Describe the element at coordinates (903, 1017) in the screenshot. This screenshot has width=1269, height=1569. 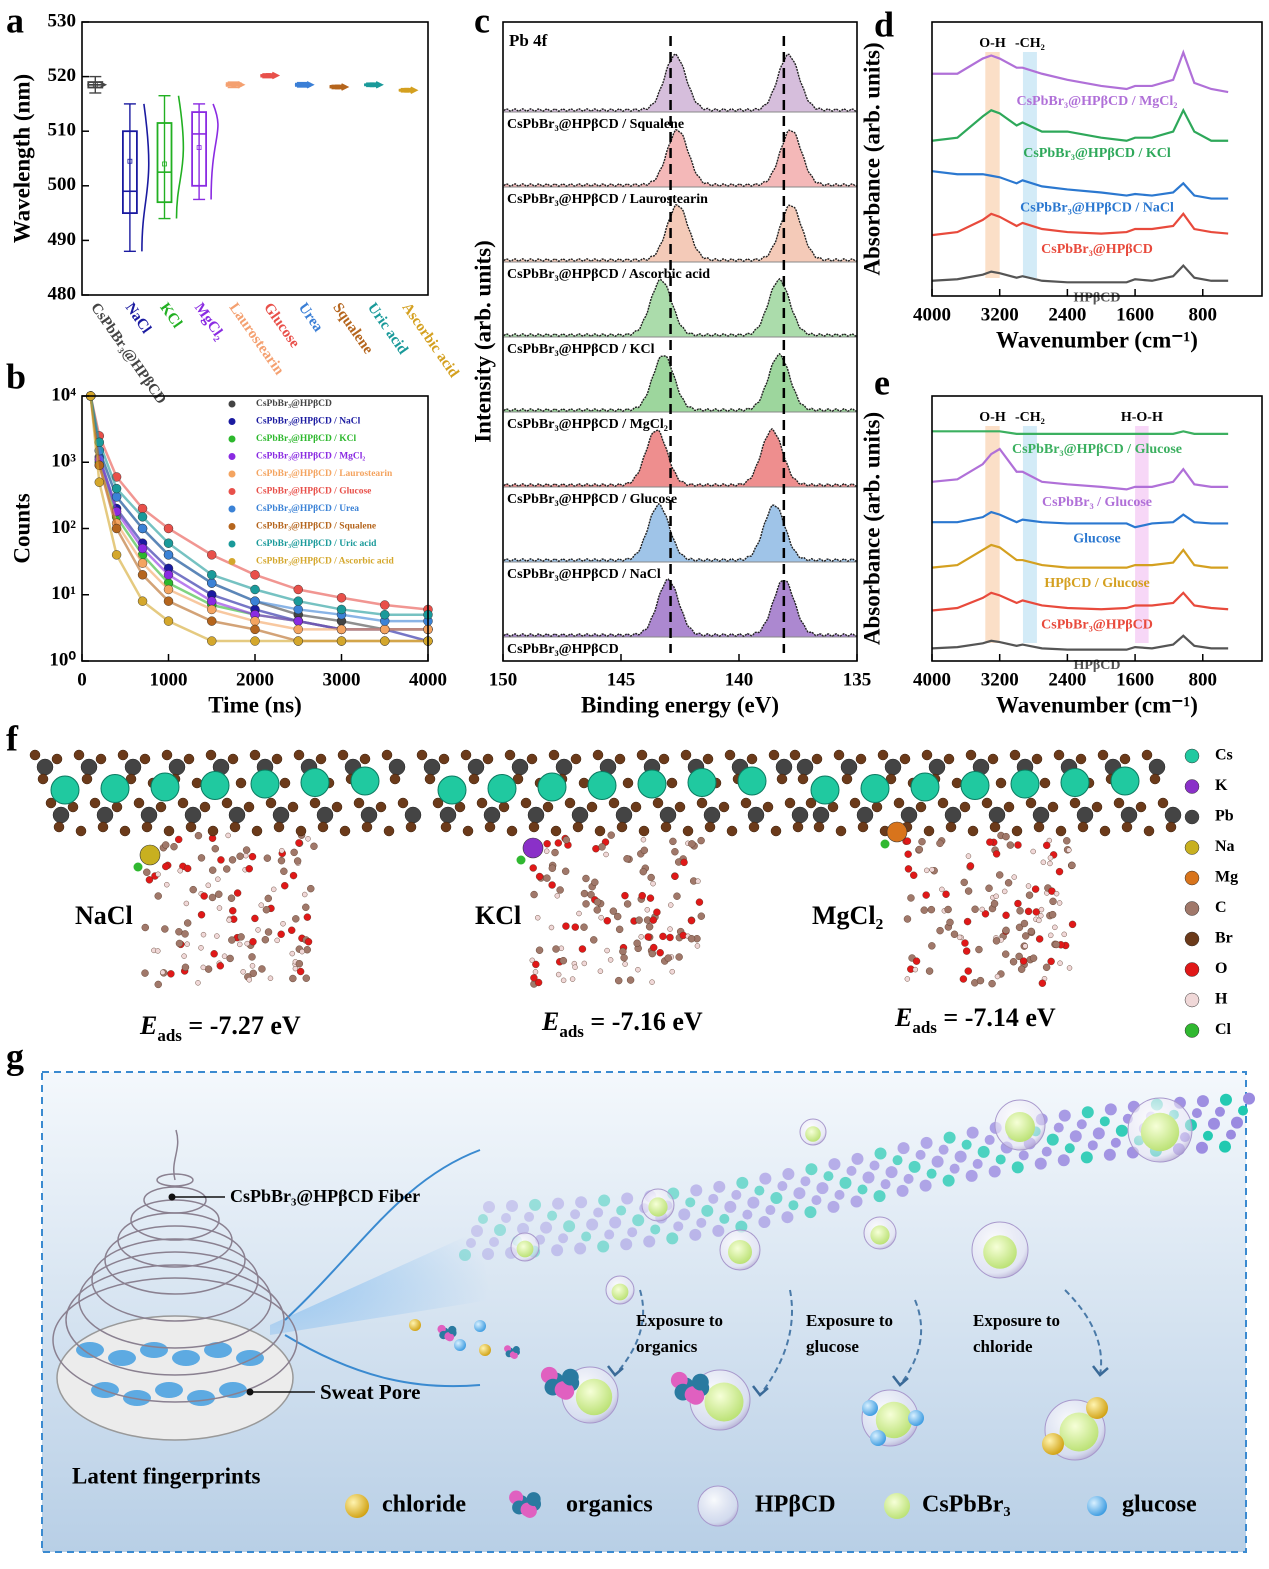
I see `energy-symbol: E` at that location.